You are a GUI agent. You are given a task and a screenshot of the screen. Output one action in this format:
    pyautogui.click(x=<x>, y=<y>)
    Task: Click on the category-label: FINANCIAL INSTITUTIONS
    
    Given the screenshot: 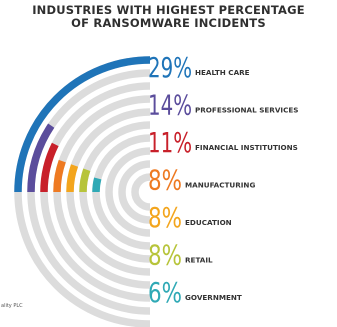 What is the action you would take?
    pyautogui.click(x=246, y=147)
    